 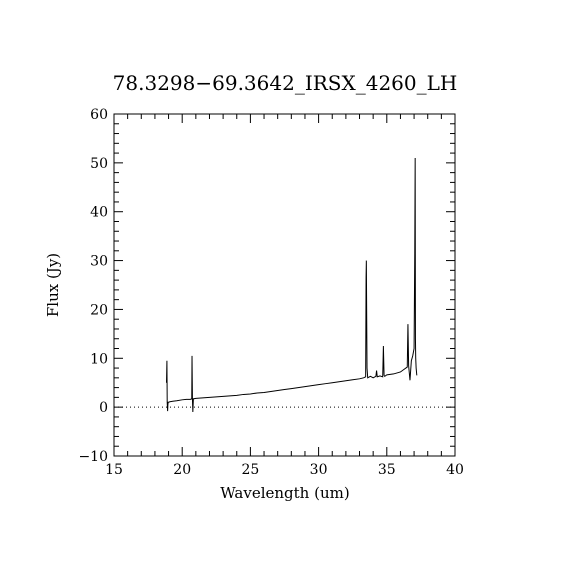 I want to click on x-tick-label: 40, so click(x=455, y=470).